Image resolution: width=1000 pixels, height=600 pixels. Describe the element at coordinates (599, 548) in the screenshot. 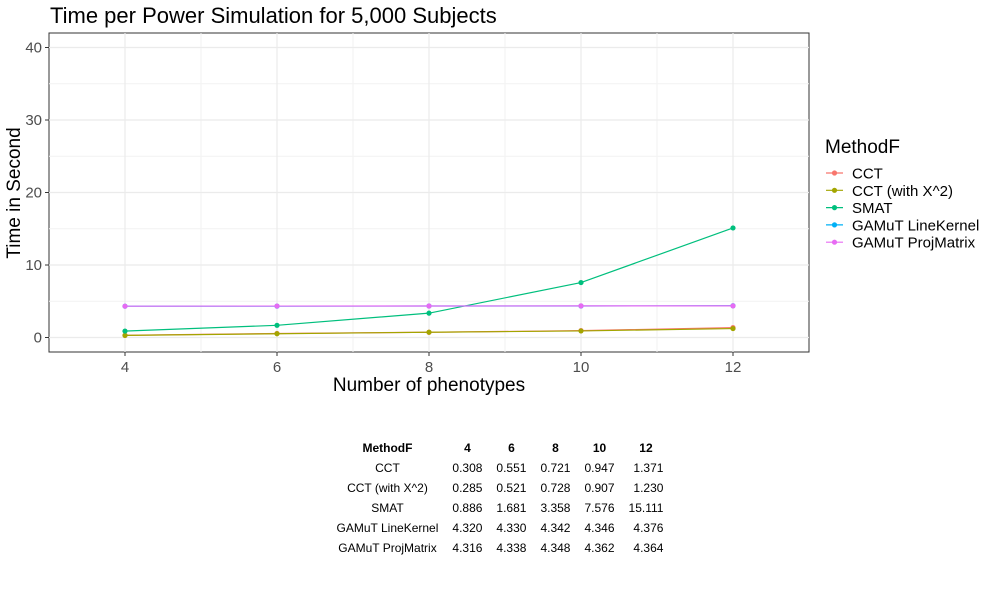

I see `table-cell: 4.362` at that location.